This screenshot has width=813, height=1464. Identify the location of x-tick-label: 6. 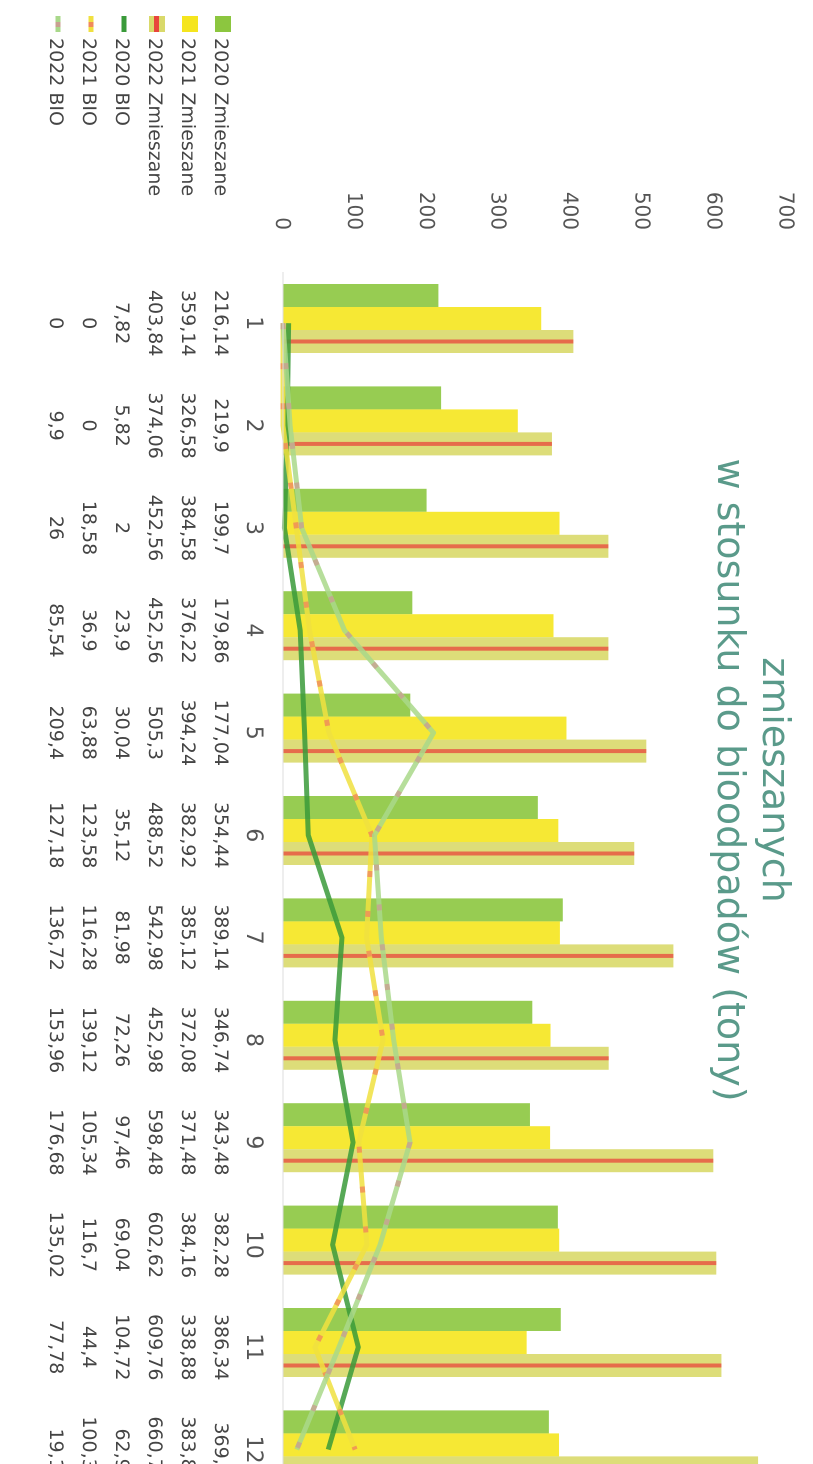
(253, 835).